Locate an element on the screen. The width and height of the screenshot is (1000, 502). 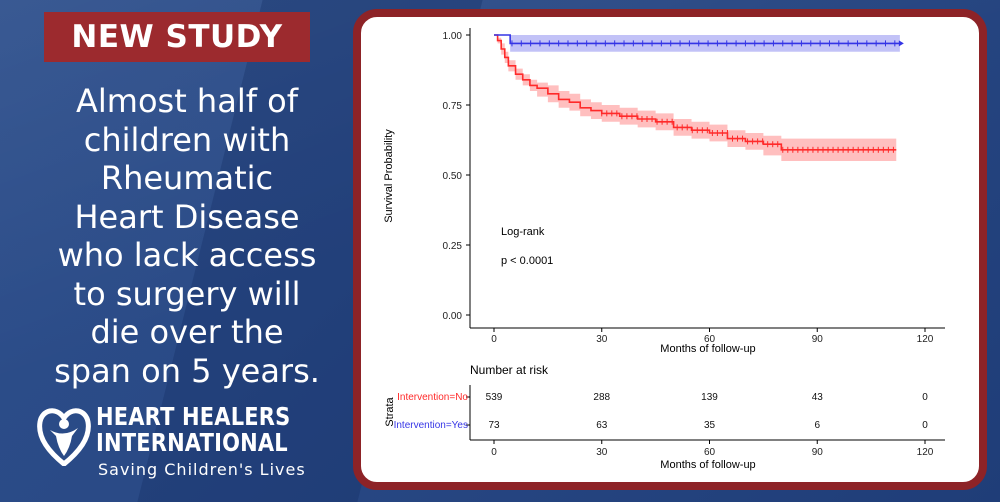
y-tick-label: 1.00 is located at coordinates (453, 36).